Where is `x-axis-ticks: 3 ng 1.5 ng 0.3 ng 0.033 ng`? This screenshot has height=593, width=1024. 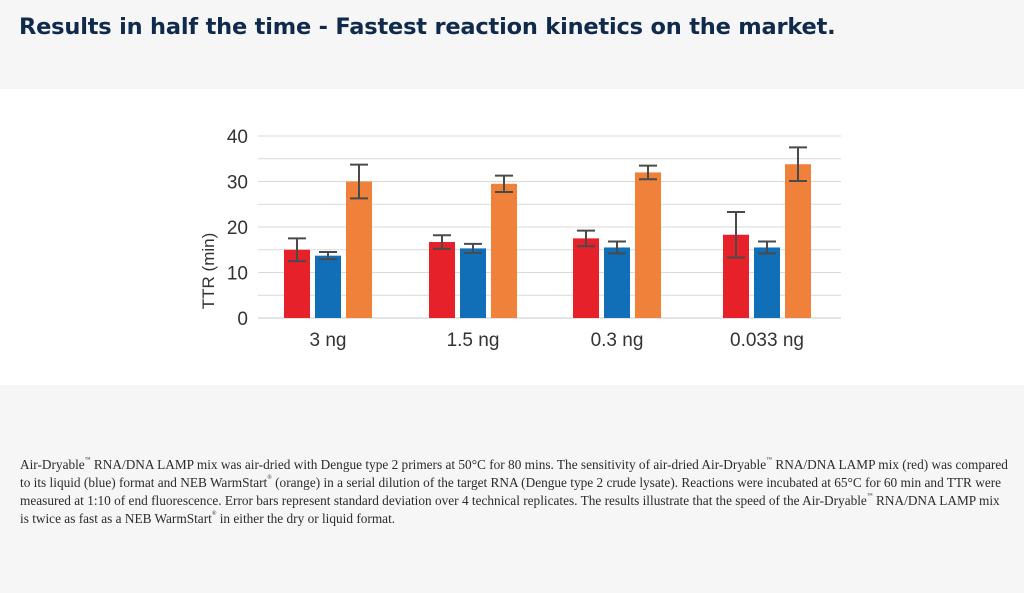
x-axis-ticks: 3 ng 1.5 ng 0.3 ng 0.033 ng is located at coordinates (557, 340).